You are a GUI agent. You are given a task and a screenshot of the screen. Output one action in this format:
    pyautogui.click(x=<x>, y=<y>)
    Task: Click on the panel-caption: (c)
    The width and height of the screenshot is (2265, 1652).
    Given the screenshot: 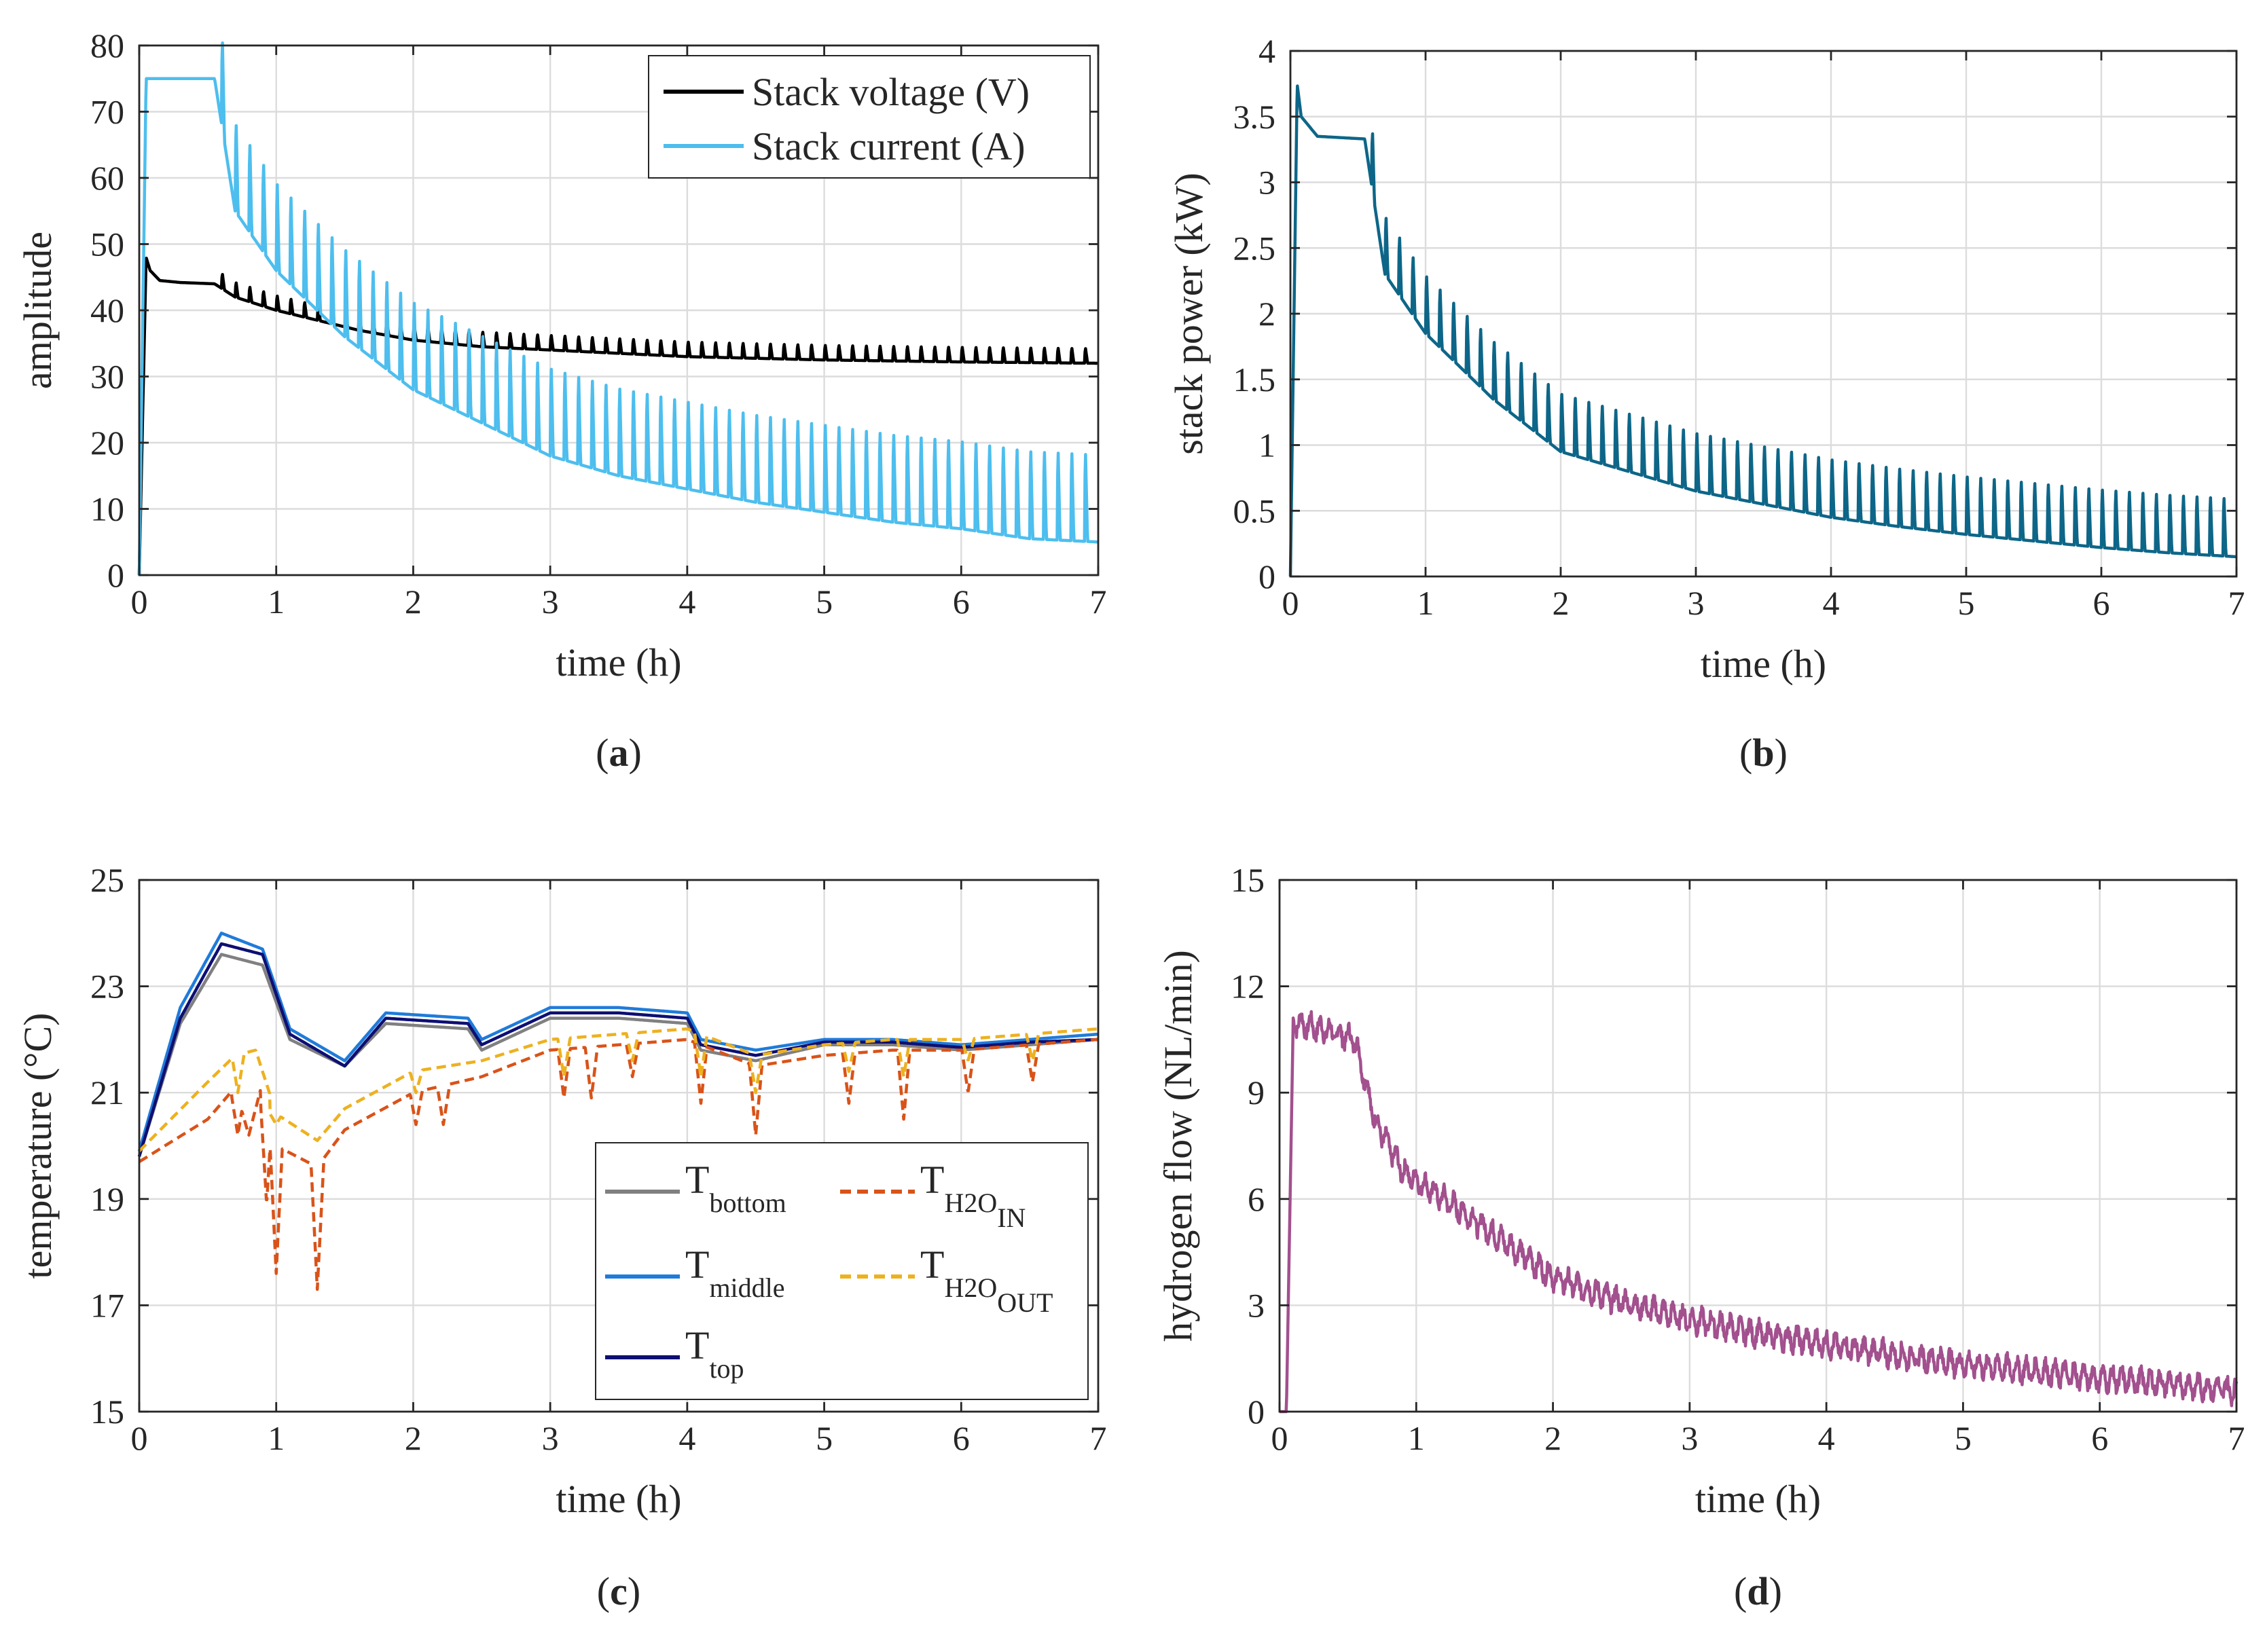 What is the action you would take?
    pyautogui.click(x=618, y=1591)
    